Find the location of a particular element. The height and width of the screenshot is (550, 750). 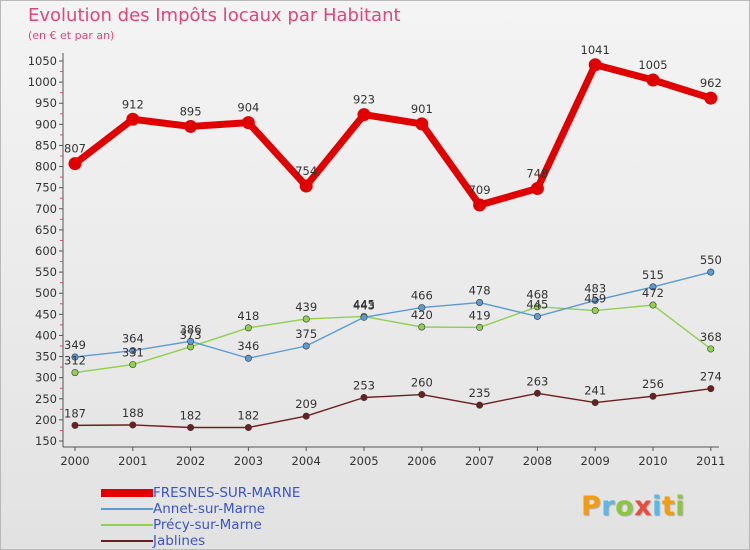

legend-item-fresnes: FRESNES-SUR-MARNE is located at coordinates (231, 493).